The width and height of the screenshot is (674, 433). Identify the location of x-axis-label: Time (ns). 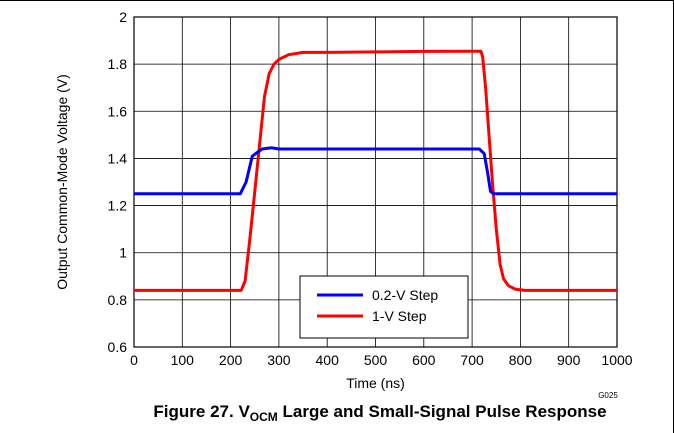
(375, 383).